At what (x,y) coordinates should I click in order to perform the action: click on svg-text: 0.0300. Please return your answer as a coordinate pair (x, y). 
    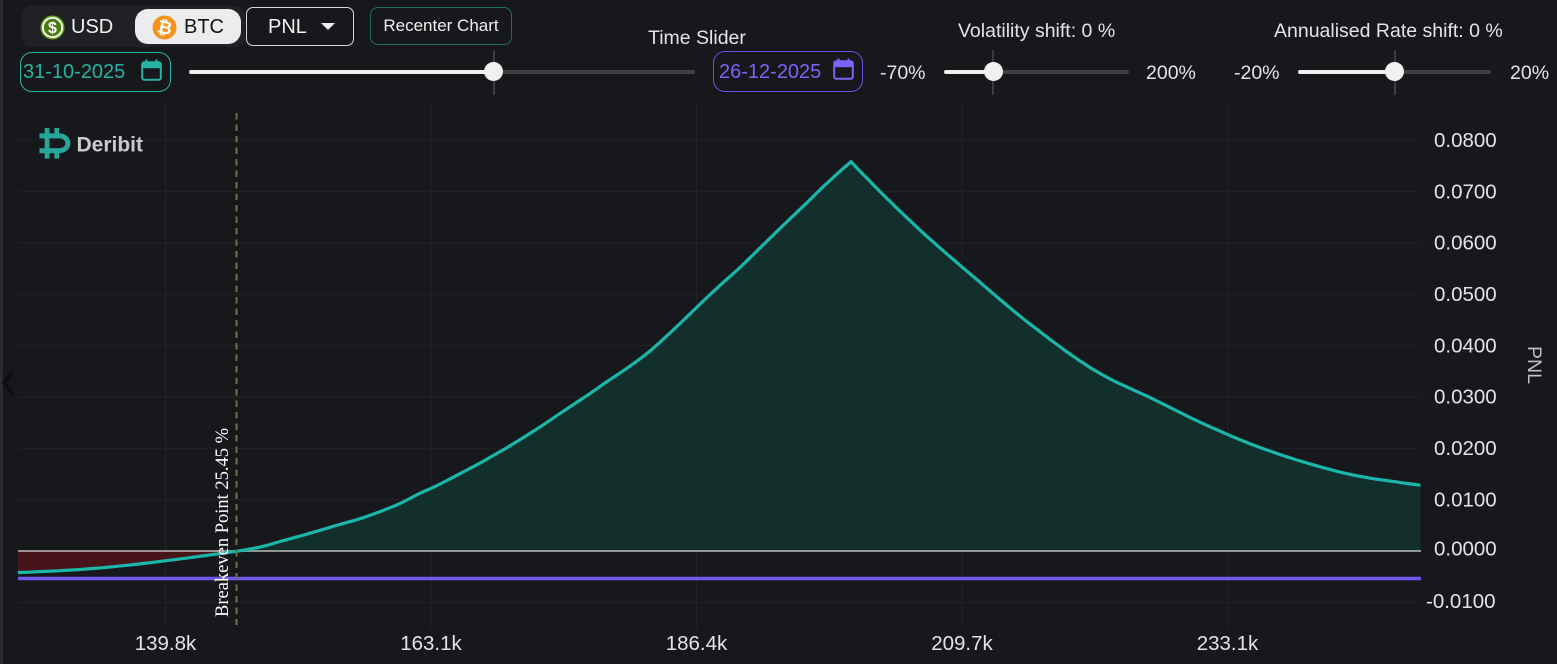
    Looking at the image, I should click on (1465, 397).